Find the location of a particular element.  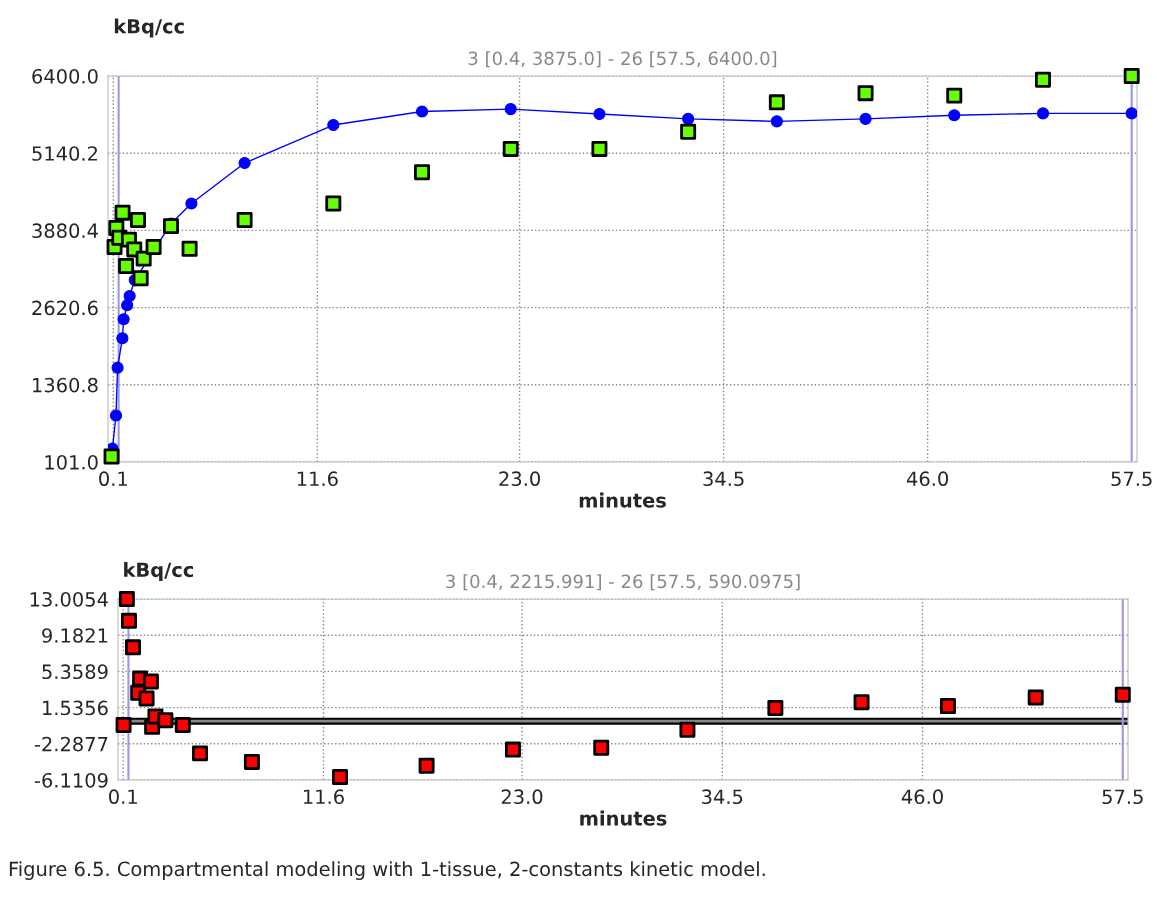

y-tick-label: 2620.6 is located at coordinates (65, 308).